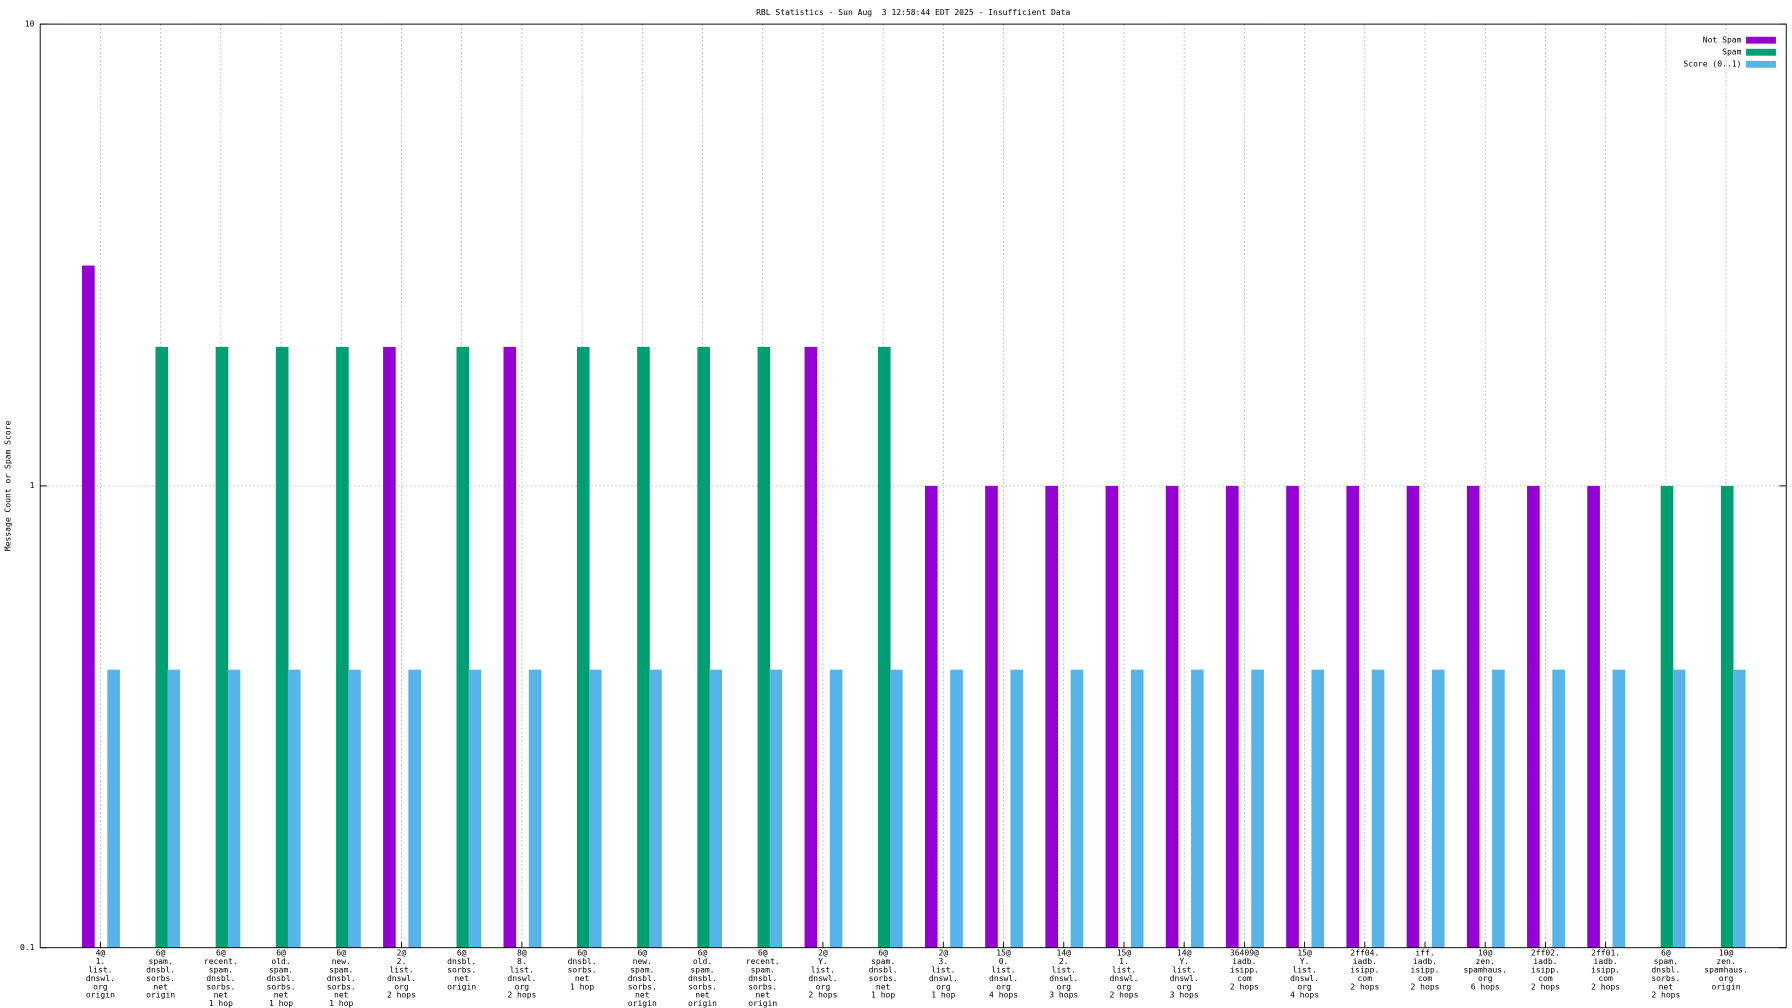 The height and width of the screenshot is (1008, 1792). What do you see at coordinates (1003, 995) in the screenshot?
I see `x-tick-label: 4 hops` at bounding box center [1003, 995].